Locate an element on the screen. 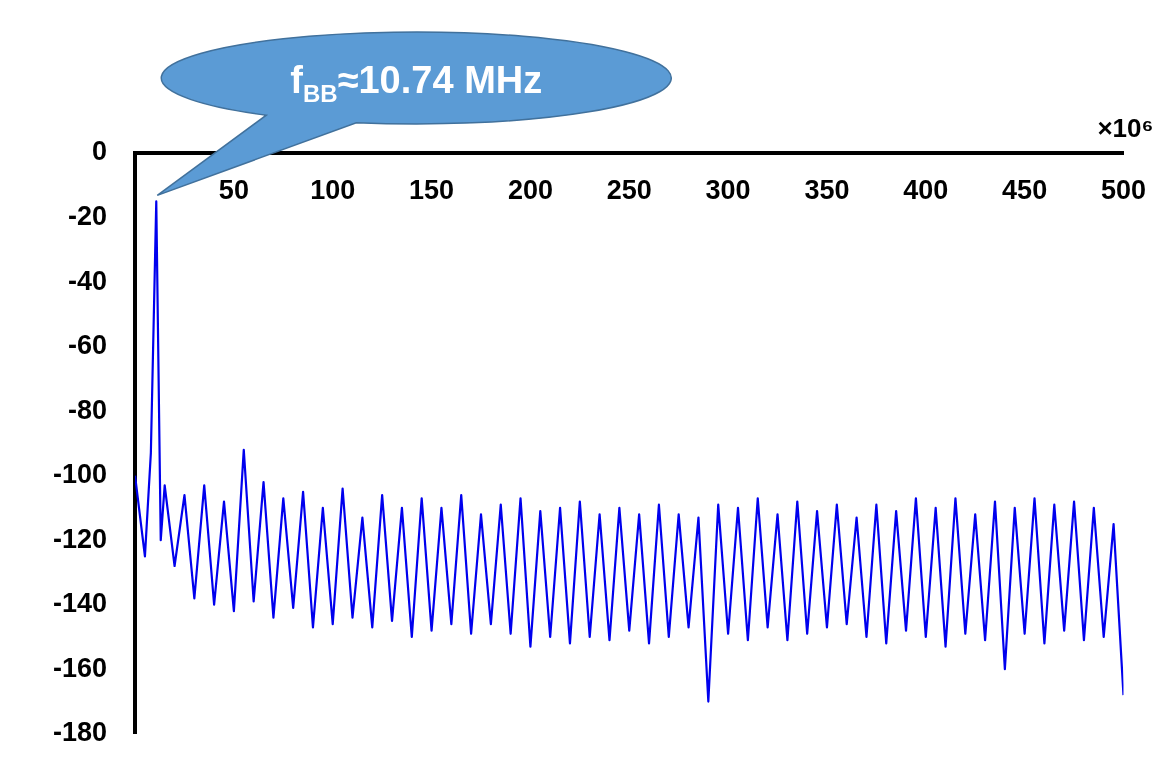 The width and height of the screenshot is (1168, 778). x-tick-label: 300 is located at coordinates (728, 189).